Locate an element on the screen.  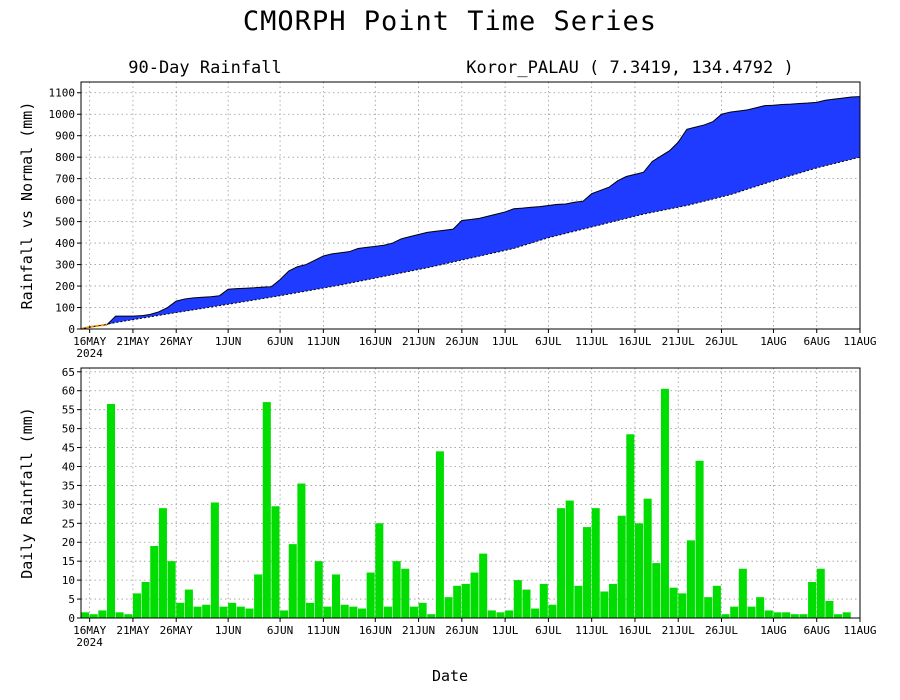
bottom-ytick-label: 10 is located at coordinates (68, 580).